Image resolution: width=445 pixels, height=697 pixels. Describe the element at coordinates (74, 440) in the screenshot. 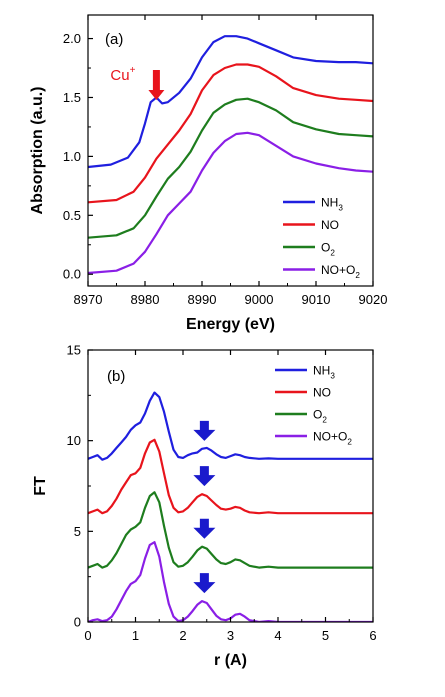

I see `y-tick-label: 10` at that location.